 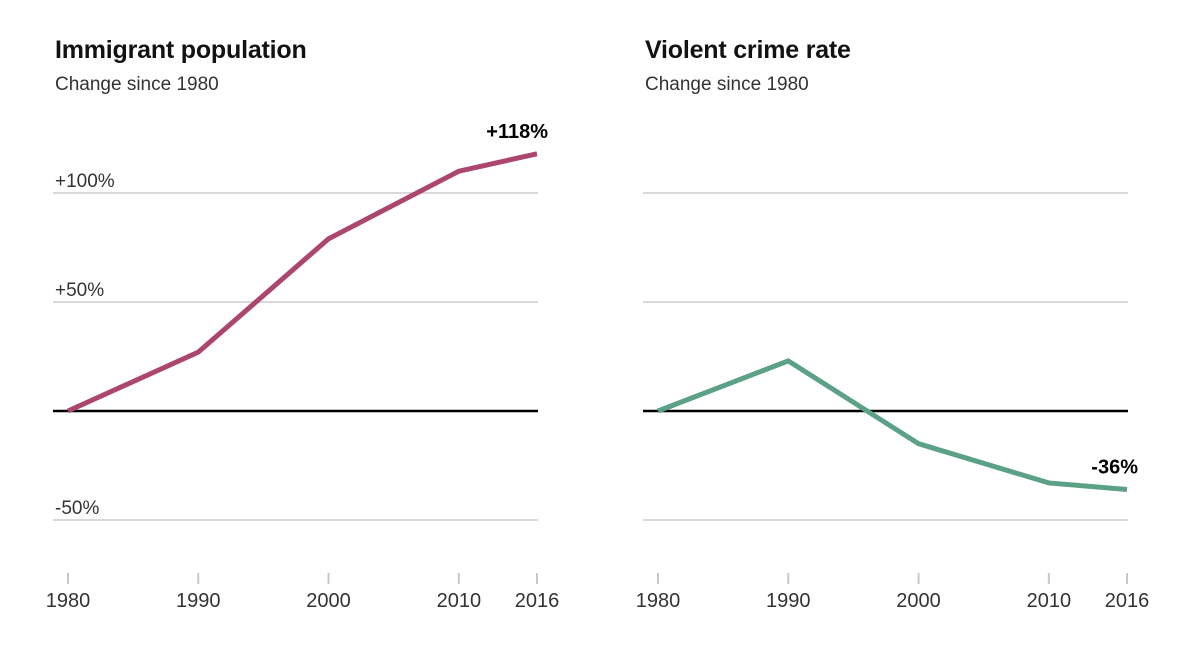 I want to click on y-axis-label: +100%, so click(x=85, y=181).